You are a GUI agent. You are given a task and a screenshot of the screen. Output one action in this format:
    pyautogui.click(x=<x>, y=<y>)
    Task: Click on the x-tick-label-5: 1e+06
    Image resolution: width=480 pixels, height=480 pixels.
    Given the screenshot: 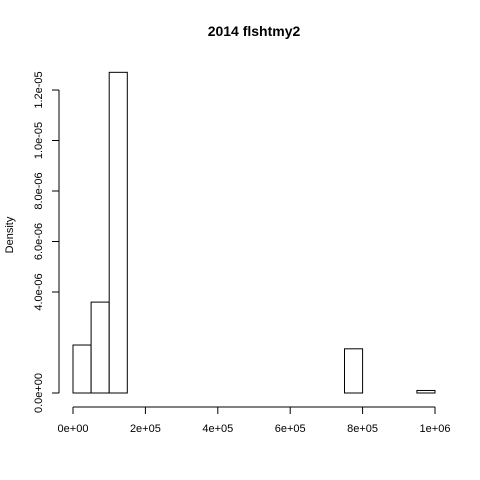 What is the action you would take?
    pyautogui.click(x=435, y=429)
    